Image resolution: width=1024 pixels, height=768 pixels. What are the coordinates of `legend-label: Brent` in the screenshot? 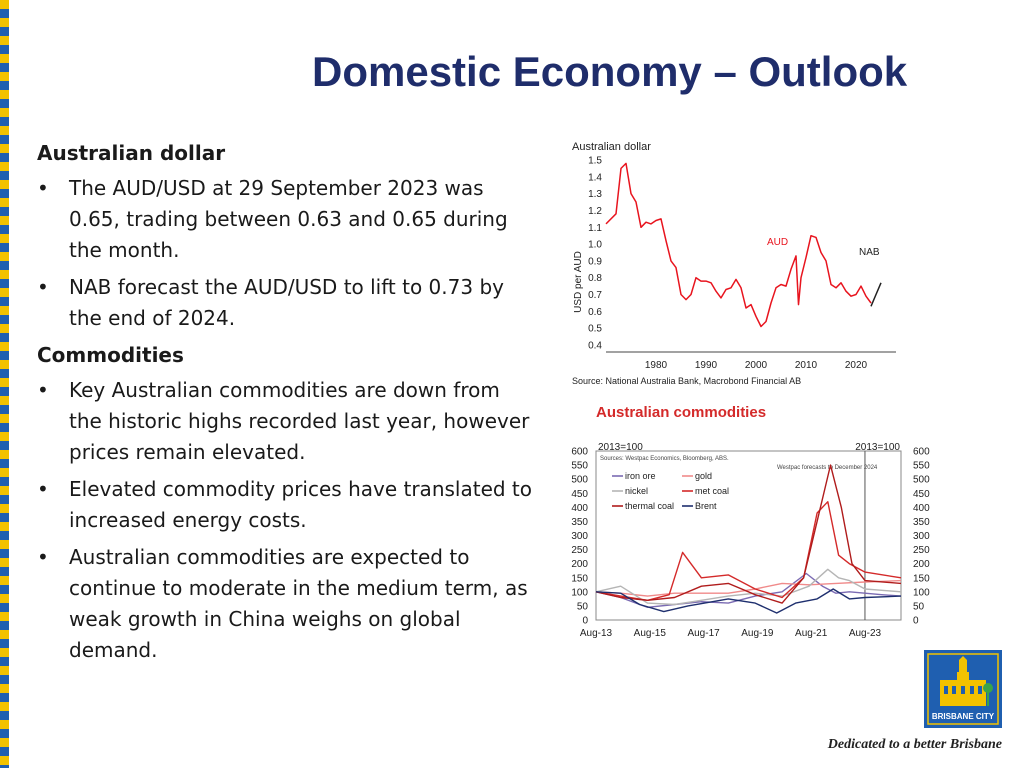 It's located at (706, 506).